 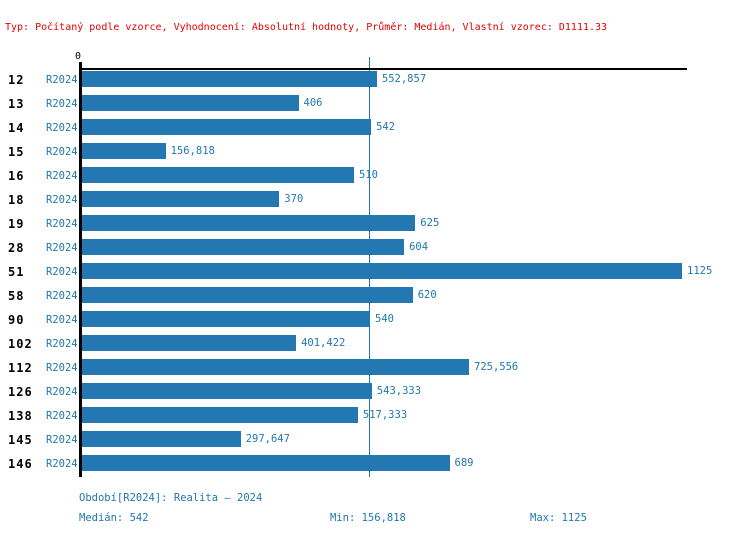 I want to click on category-label: 126, so click(x=20, y=392).